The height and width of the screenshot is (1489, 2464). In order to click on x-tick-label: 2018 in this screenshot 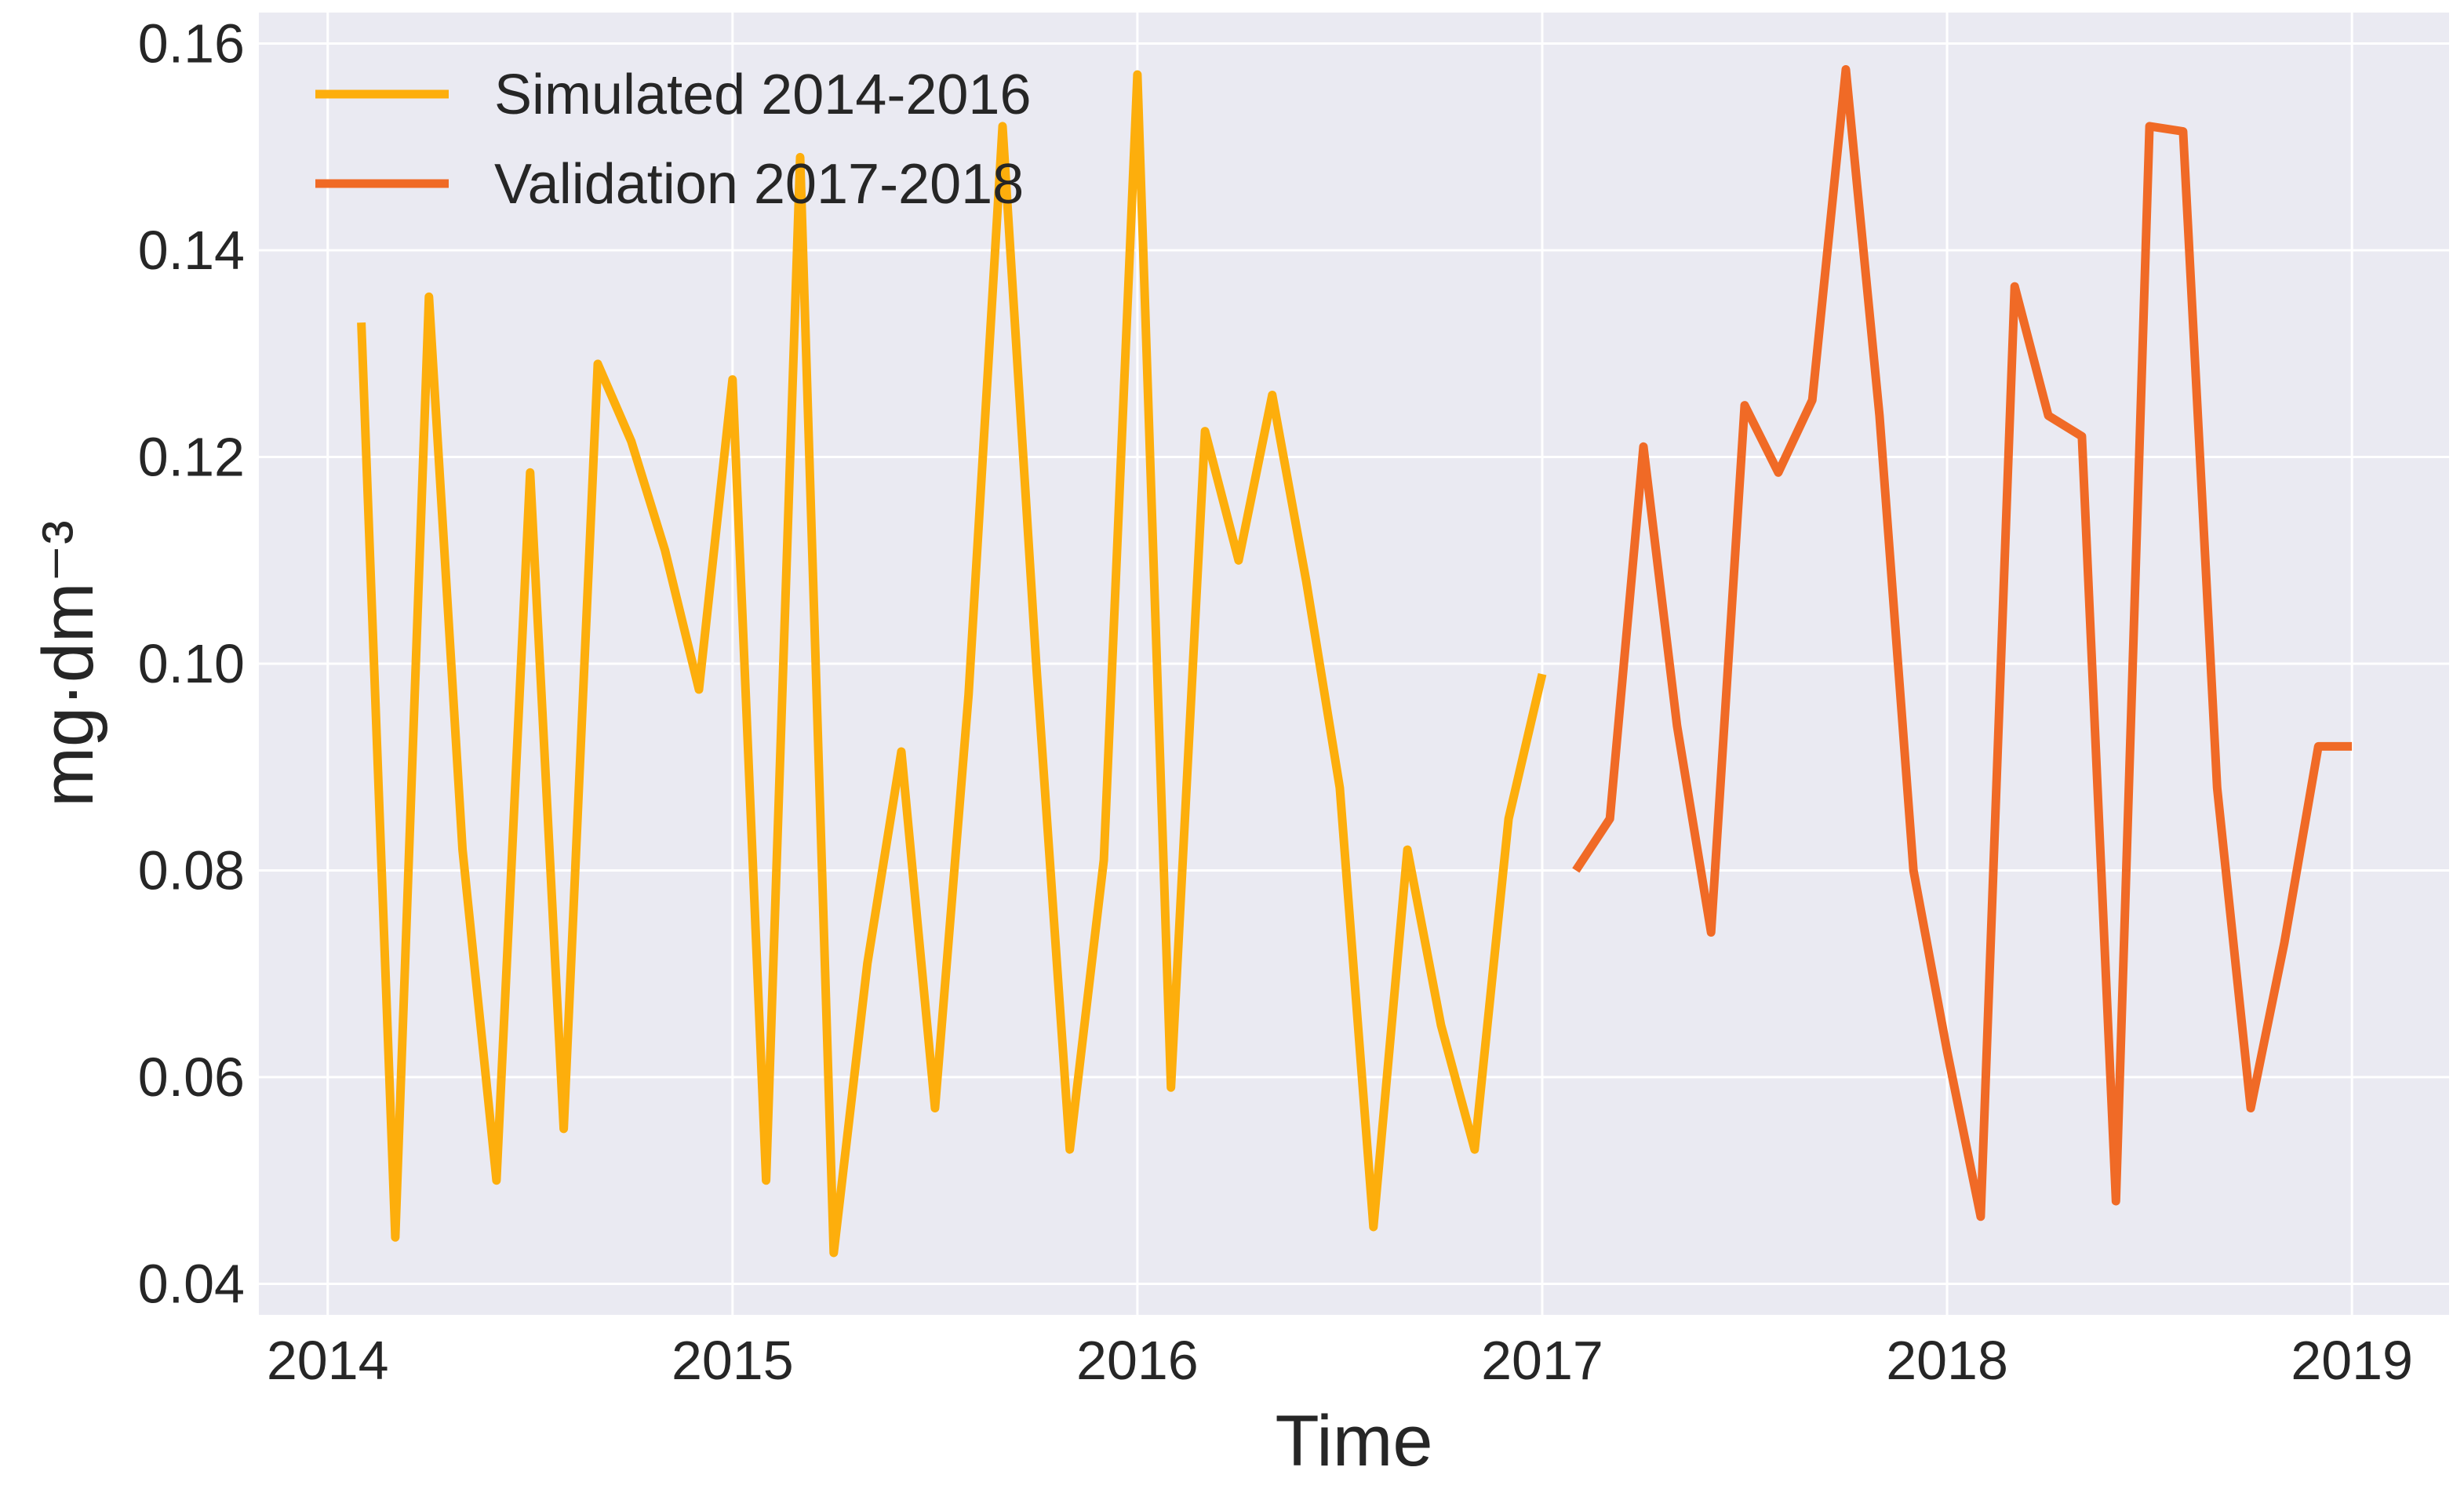, I will do `click(1947, 1360)`.